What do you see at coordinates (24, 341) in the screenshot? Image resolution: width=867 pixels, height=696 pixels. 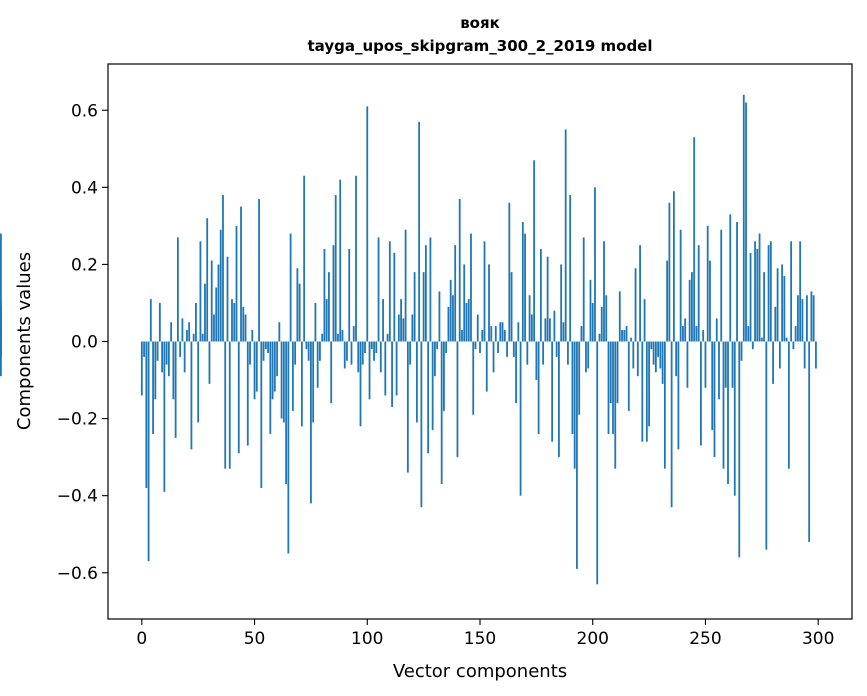 I see `y-axis-label: Components values` at bounding box center [24, 341].